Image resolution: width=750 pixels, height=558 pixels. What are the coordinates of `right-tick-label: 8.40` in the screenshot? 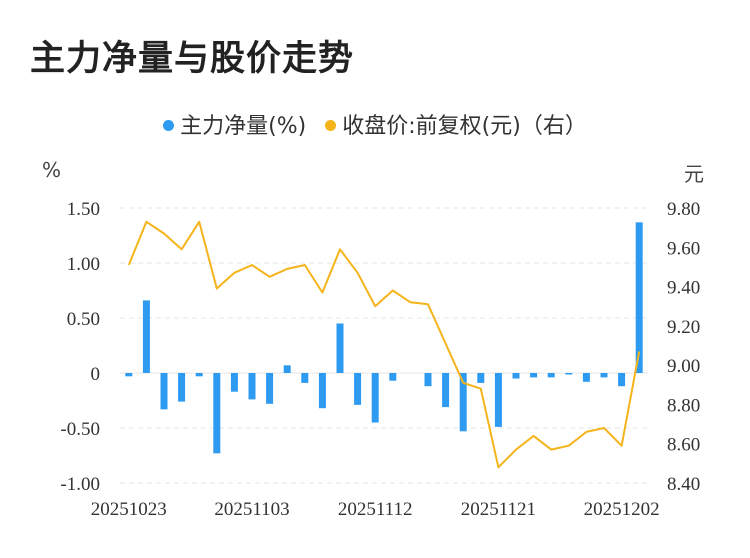 It's located at (683, 484).